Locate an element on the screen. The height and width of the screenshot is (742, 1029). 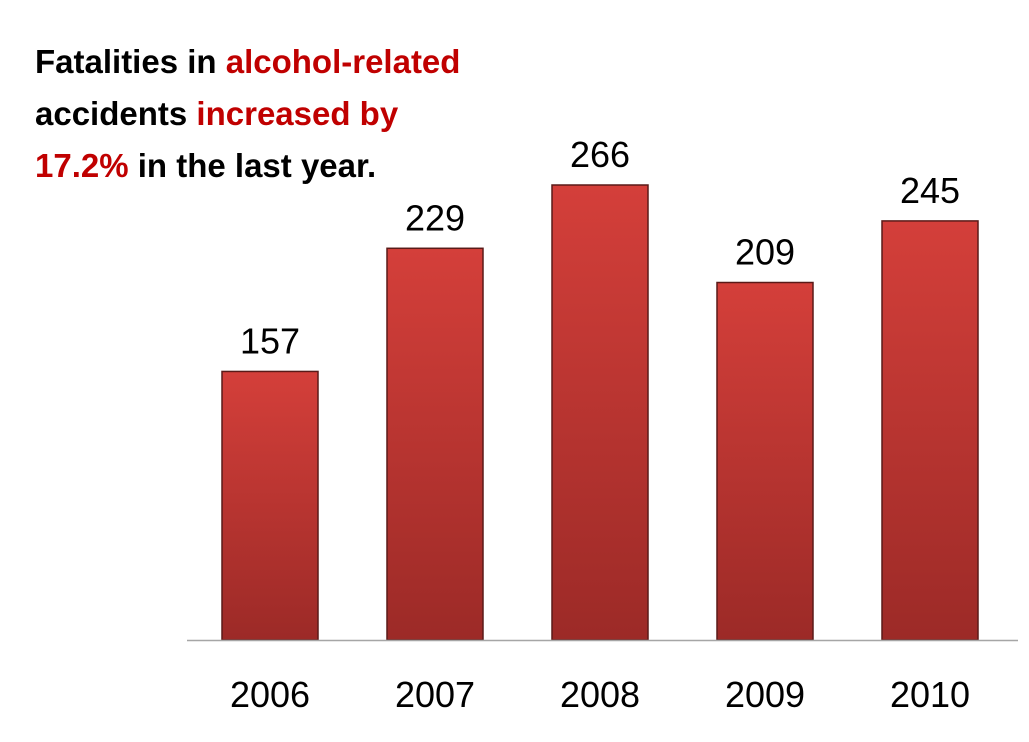
headline-highlight-3: 17.2% is located at coordinates (82, 165).